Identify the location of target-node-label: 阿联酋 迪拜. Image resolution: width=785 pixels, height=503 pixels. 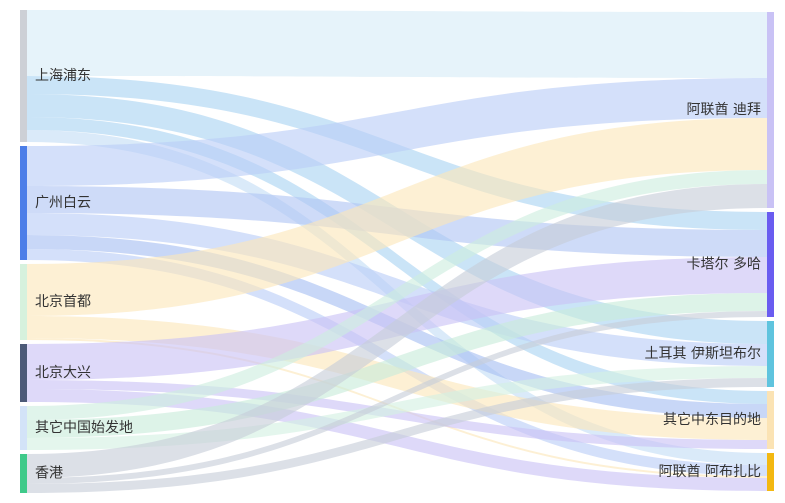
(724, 109).